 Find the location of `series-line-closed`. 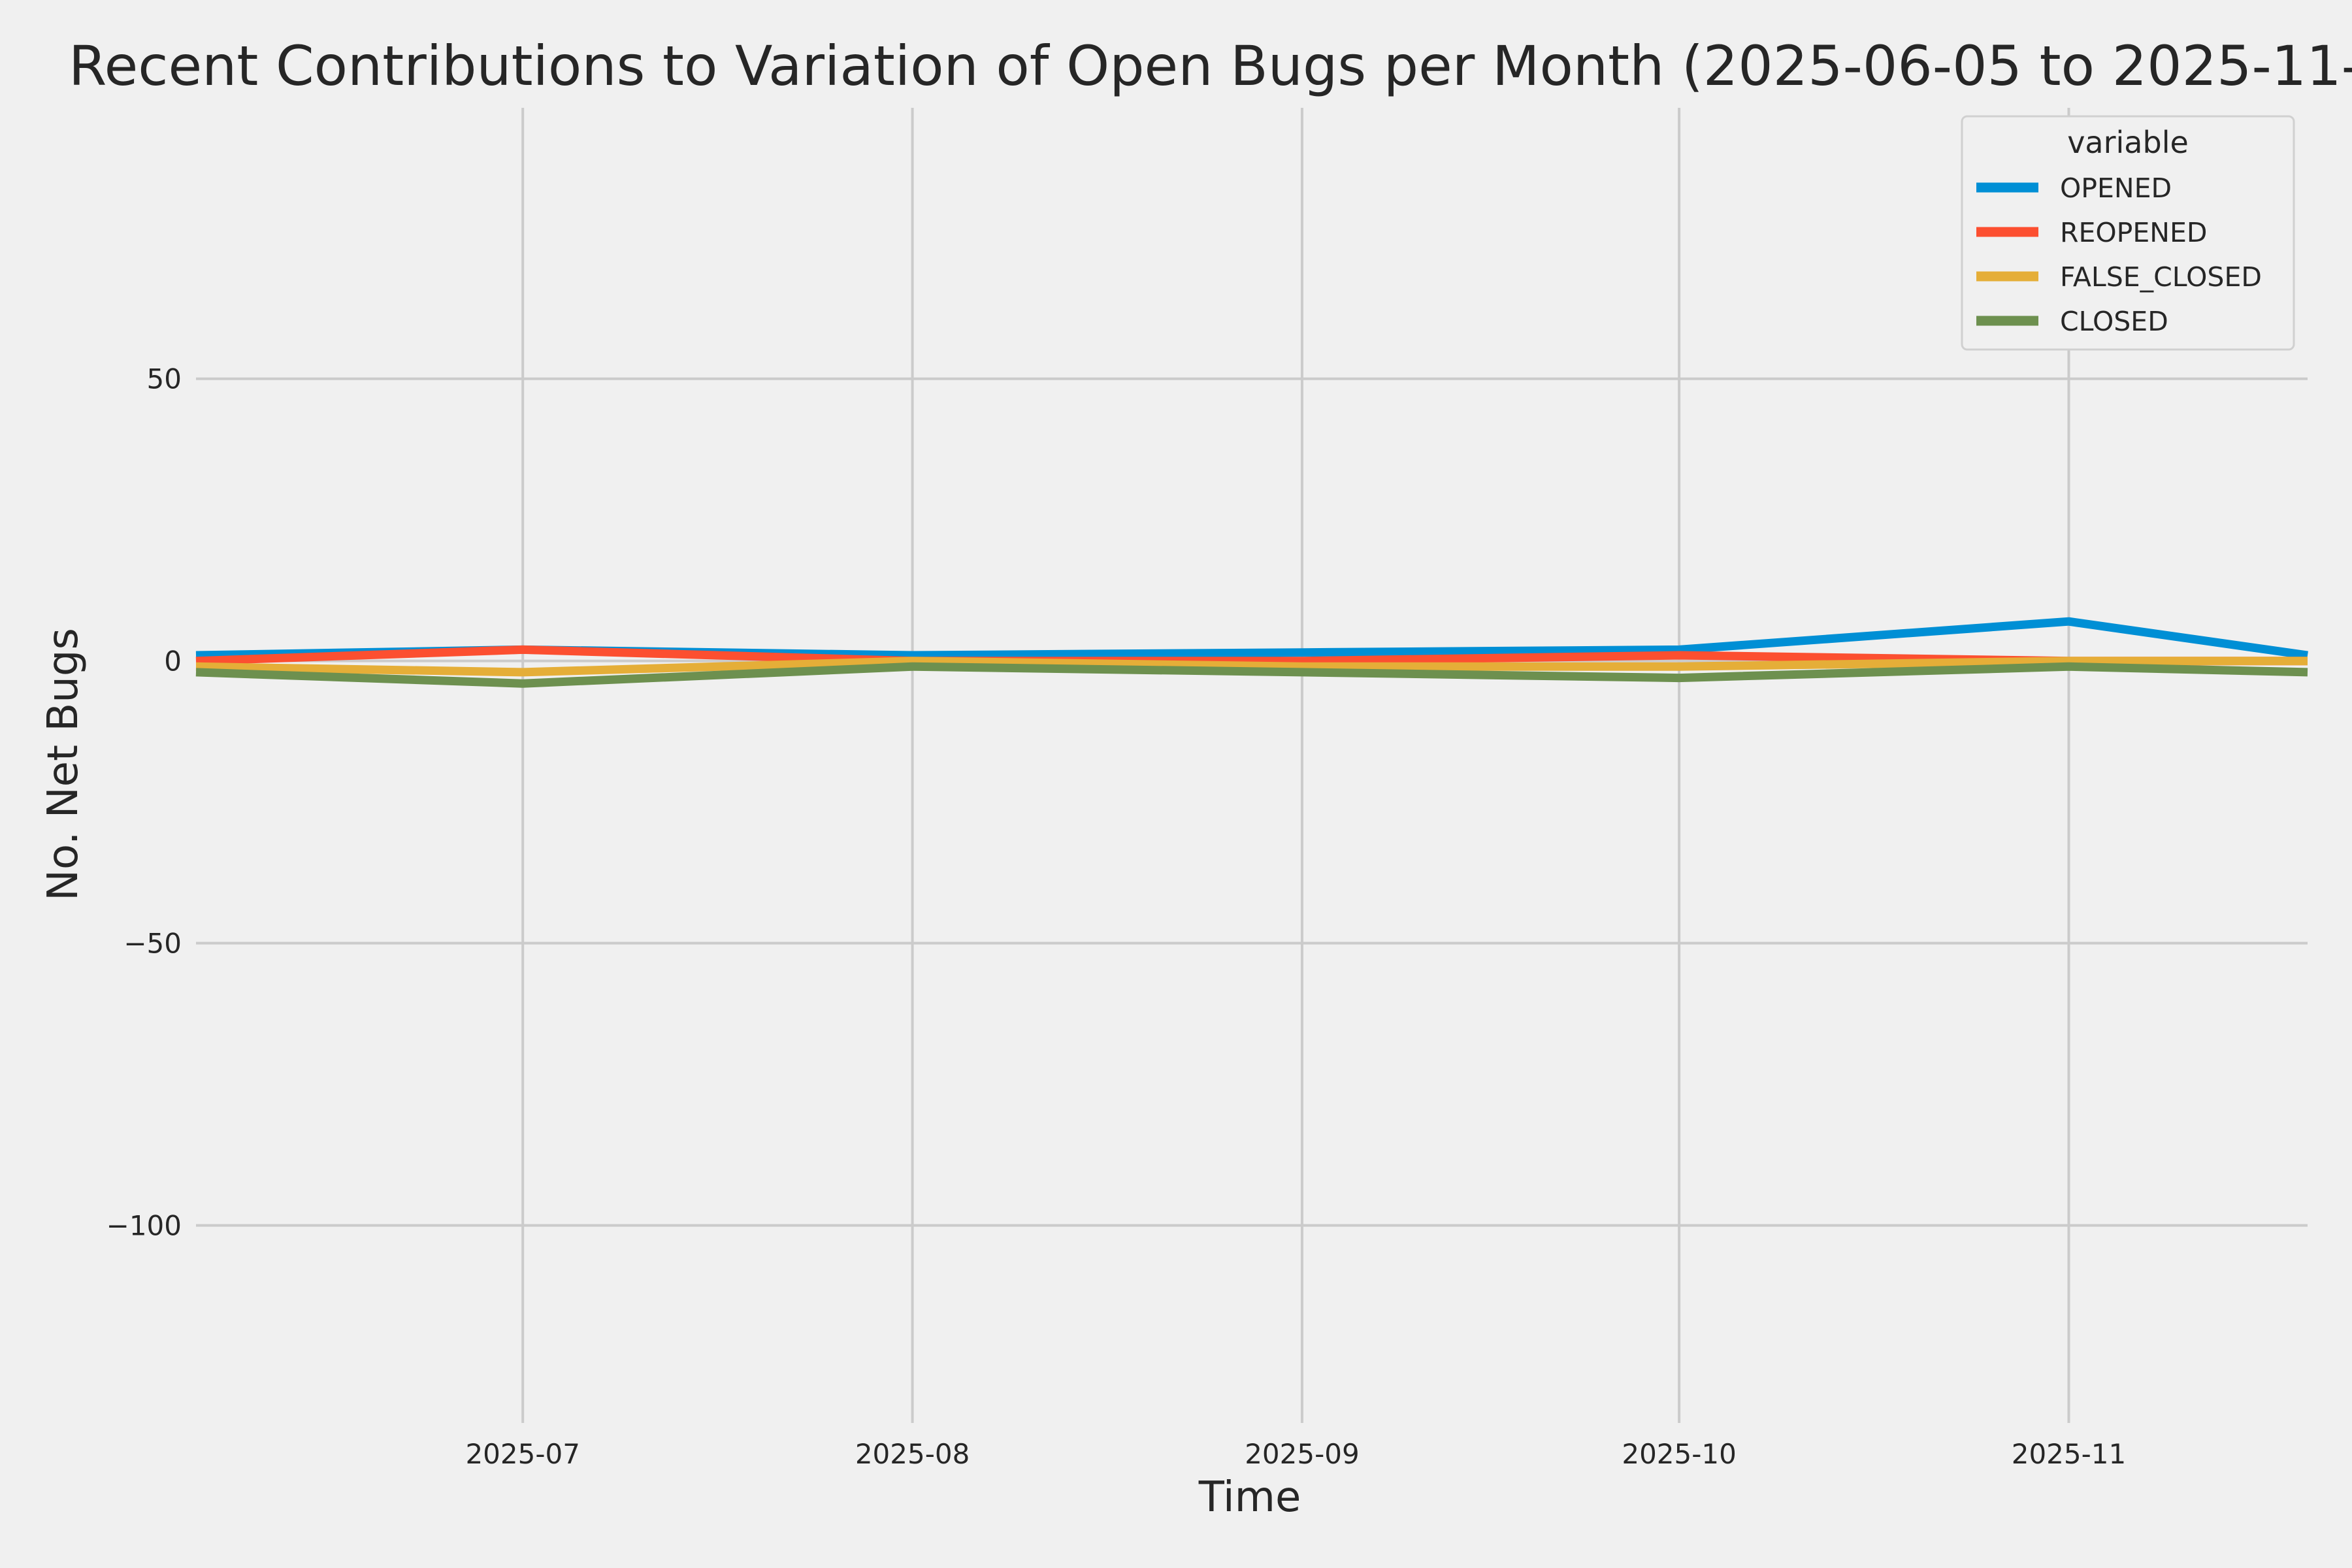

series-line-closed is located at coordinates (1251, 675).